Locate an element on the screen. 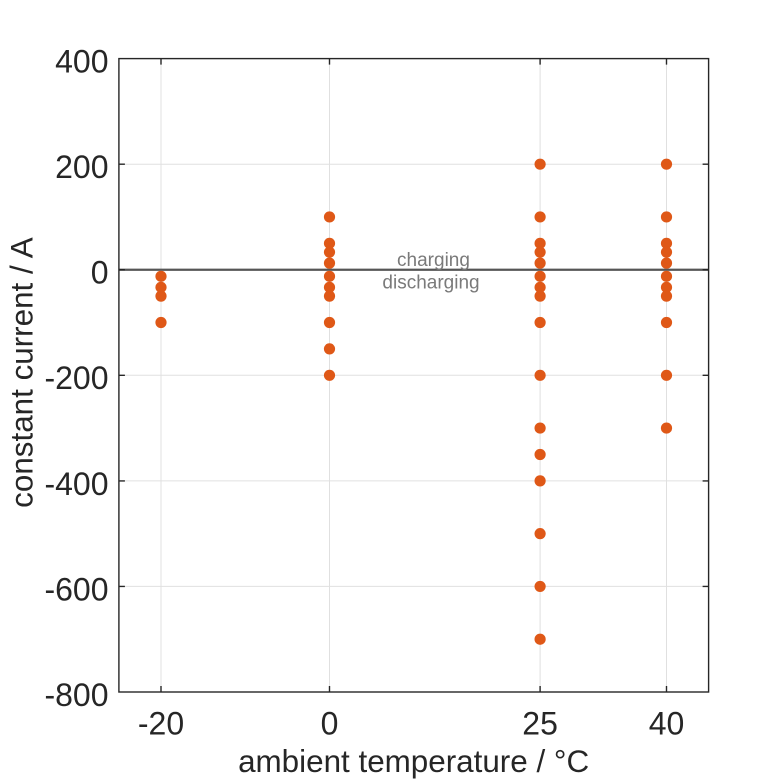 This screenshot has width=781, height=781. svg-text: 40 is located at coordinates (667, 724).